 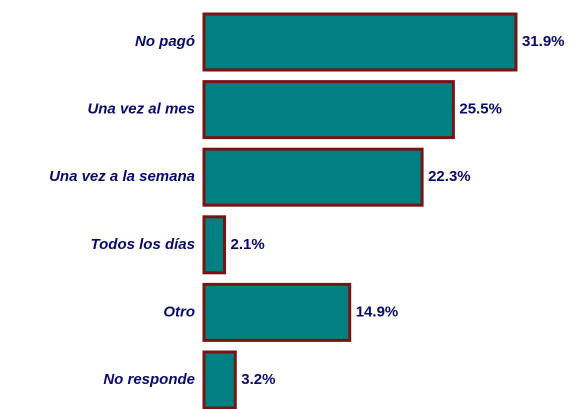 What do you see at coordinates (377, 311) in the screenshot?
I see `value-label: 14.9%` at bounding box center [377, 311].